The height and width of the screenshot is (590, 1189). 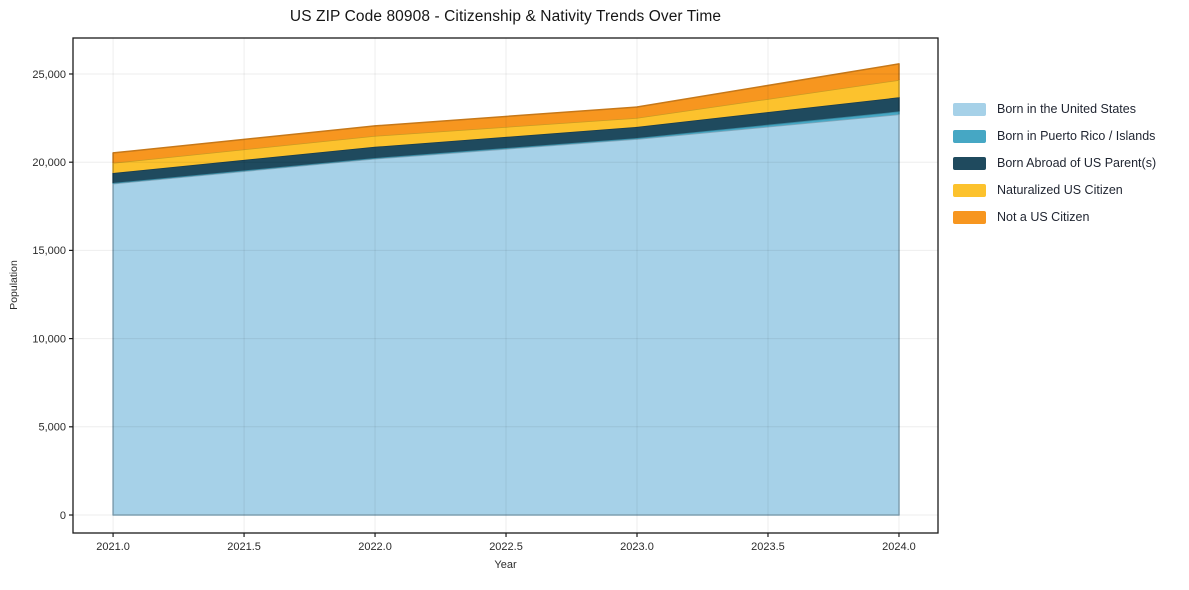 What do you see at coordinates (768, 547) in the screenshot?
I see `x-tick-label: 2023.5` at bounding box center [768, 547].